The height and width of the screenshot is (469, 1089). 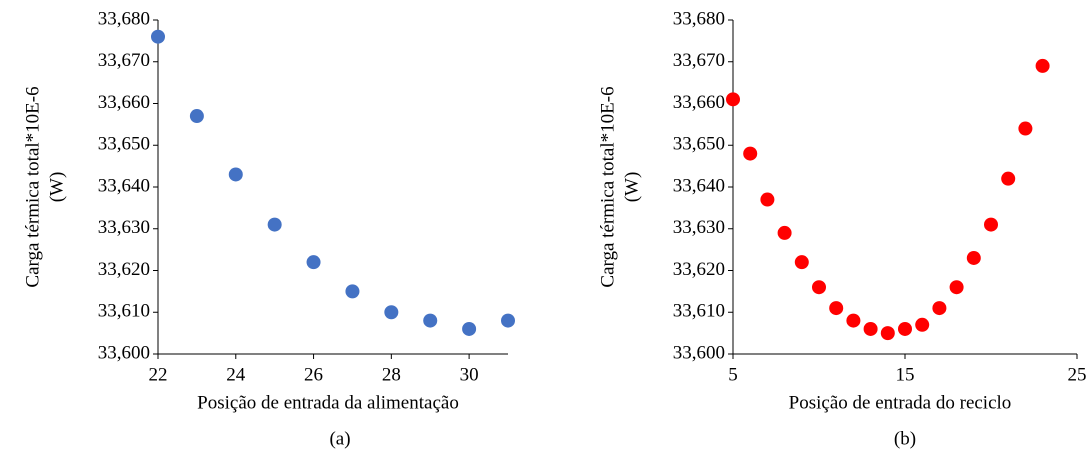 What do you see at coordinates (905, 438) in the screenshot?
I see `caption: (b)` at bounding box center [905, 438].